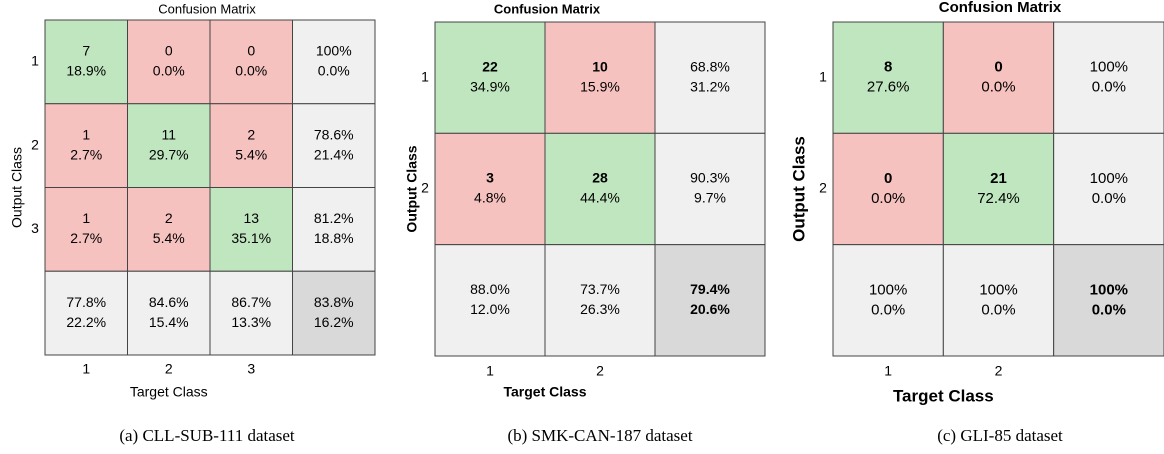  Describe the element at coordinates (600, 66) in the screenshot. I see `cell-top: 10` at that location.